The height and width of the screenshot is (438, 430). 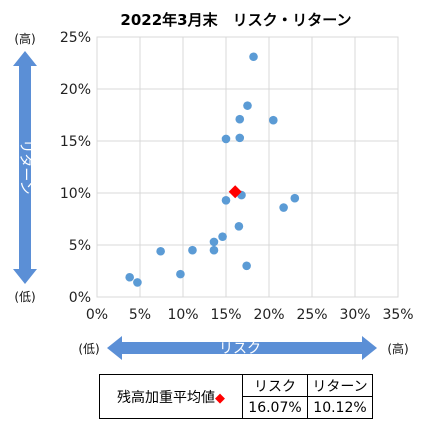 I want to click on x-axis-label: リスク, so click(x=240, y=349).